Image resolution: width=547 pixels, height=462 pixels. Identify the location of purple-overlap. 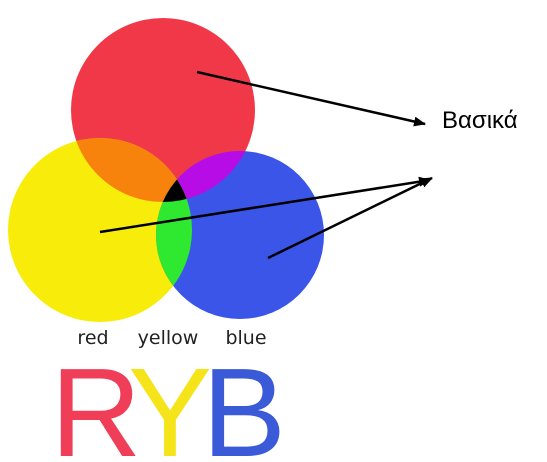
(205, 176).